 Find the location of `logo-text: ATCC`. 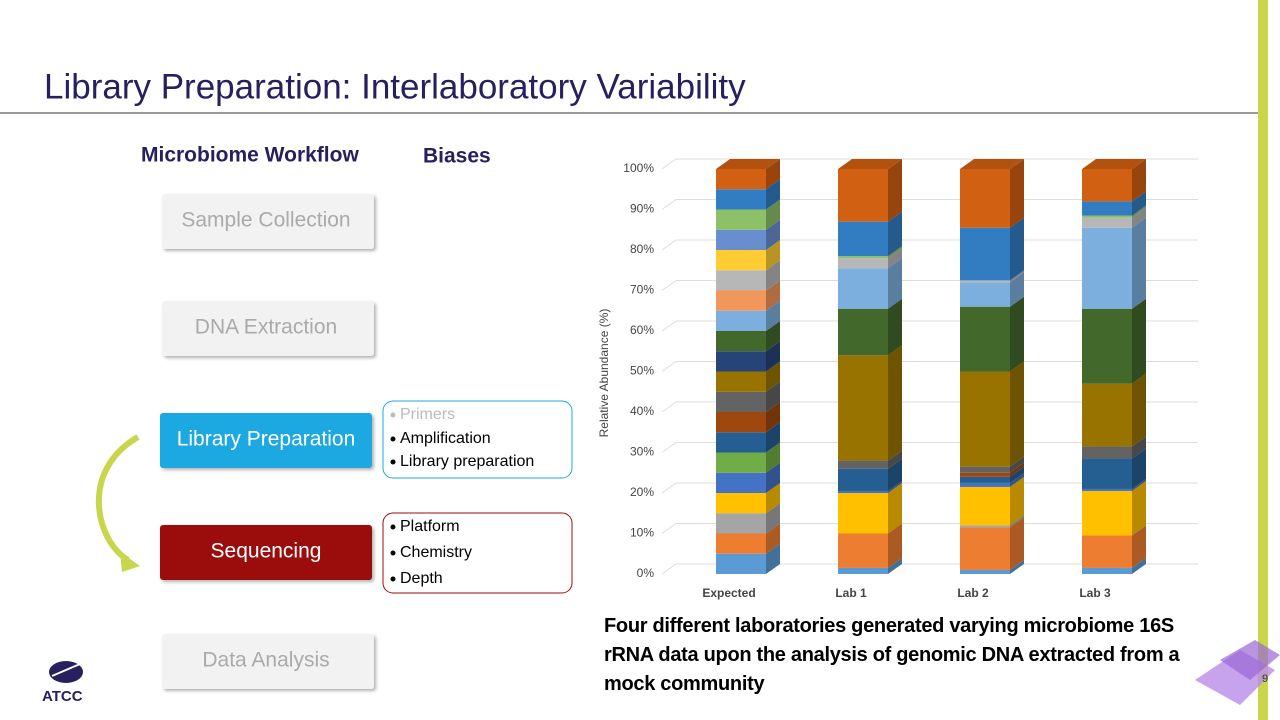

logo-text: ATCC is located at coordinates (62, 696).